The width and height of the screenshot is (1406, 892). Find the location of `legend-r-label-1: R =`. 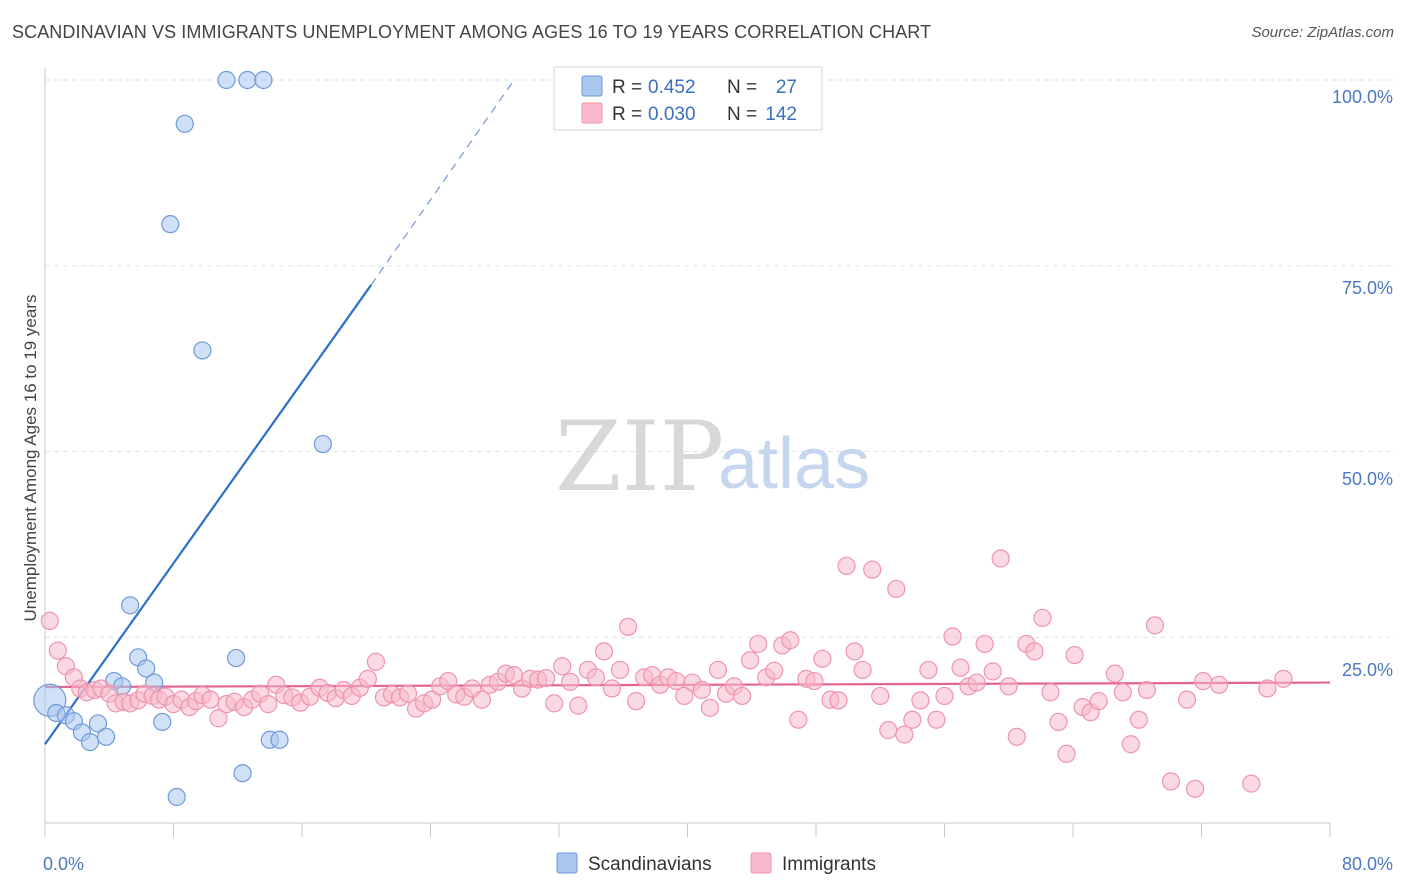

legend-r-label-1: R = is located at coordinates (627, 114).